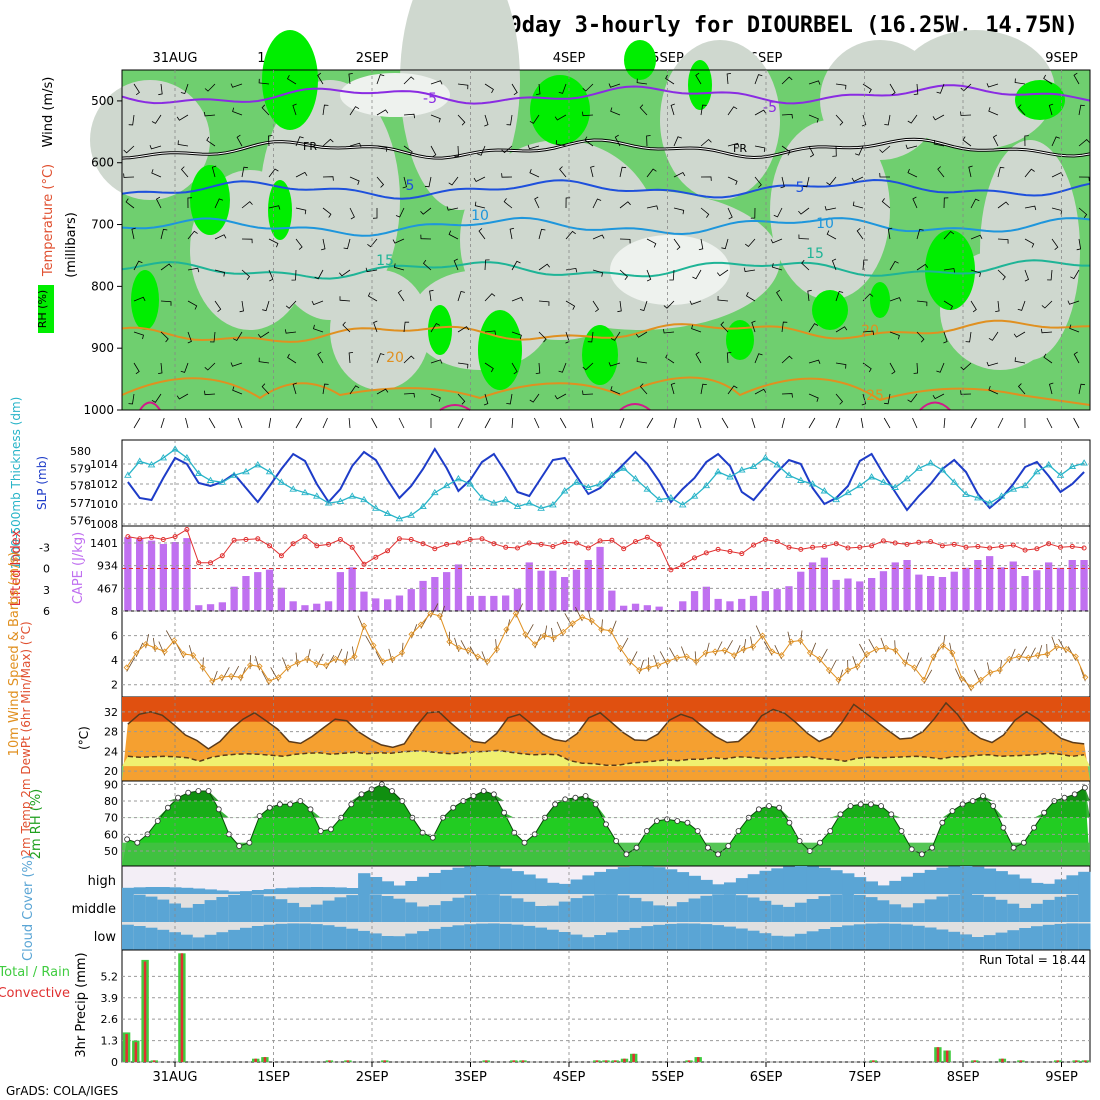 Image resolution: width=1100 pixels, height=1100 pixels. Describe the element at coordinates (606, 1061) in the screenshot. I see `precip-convective-bar` at that location.